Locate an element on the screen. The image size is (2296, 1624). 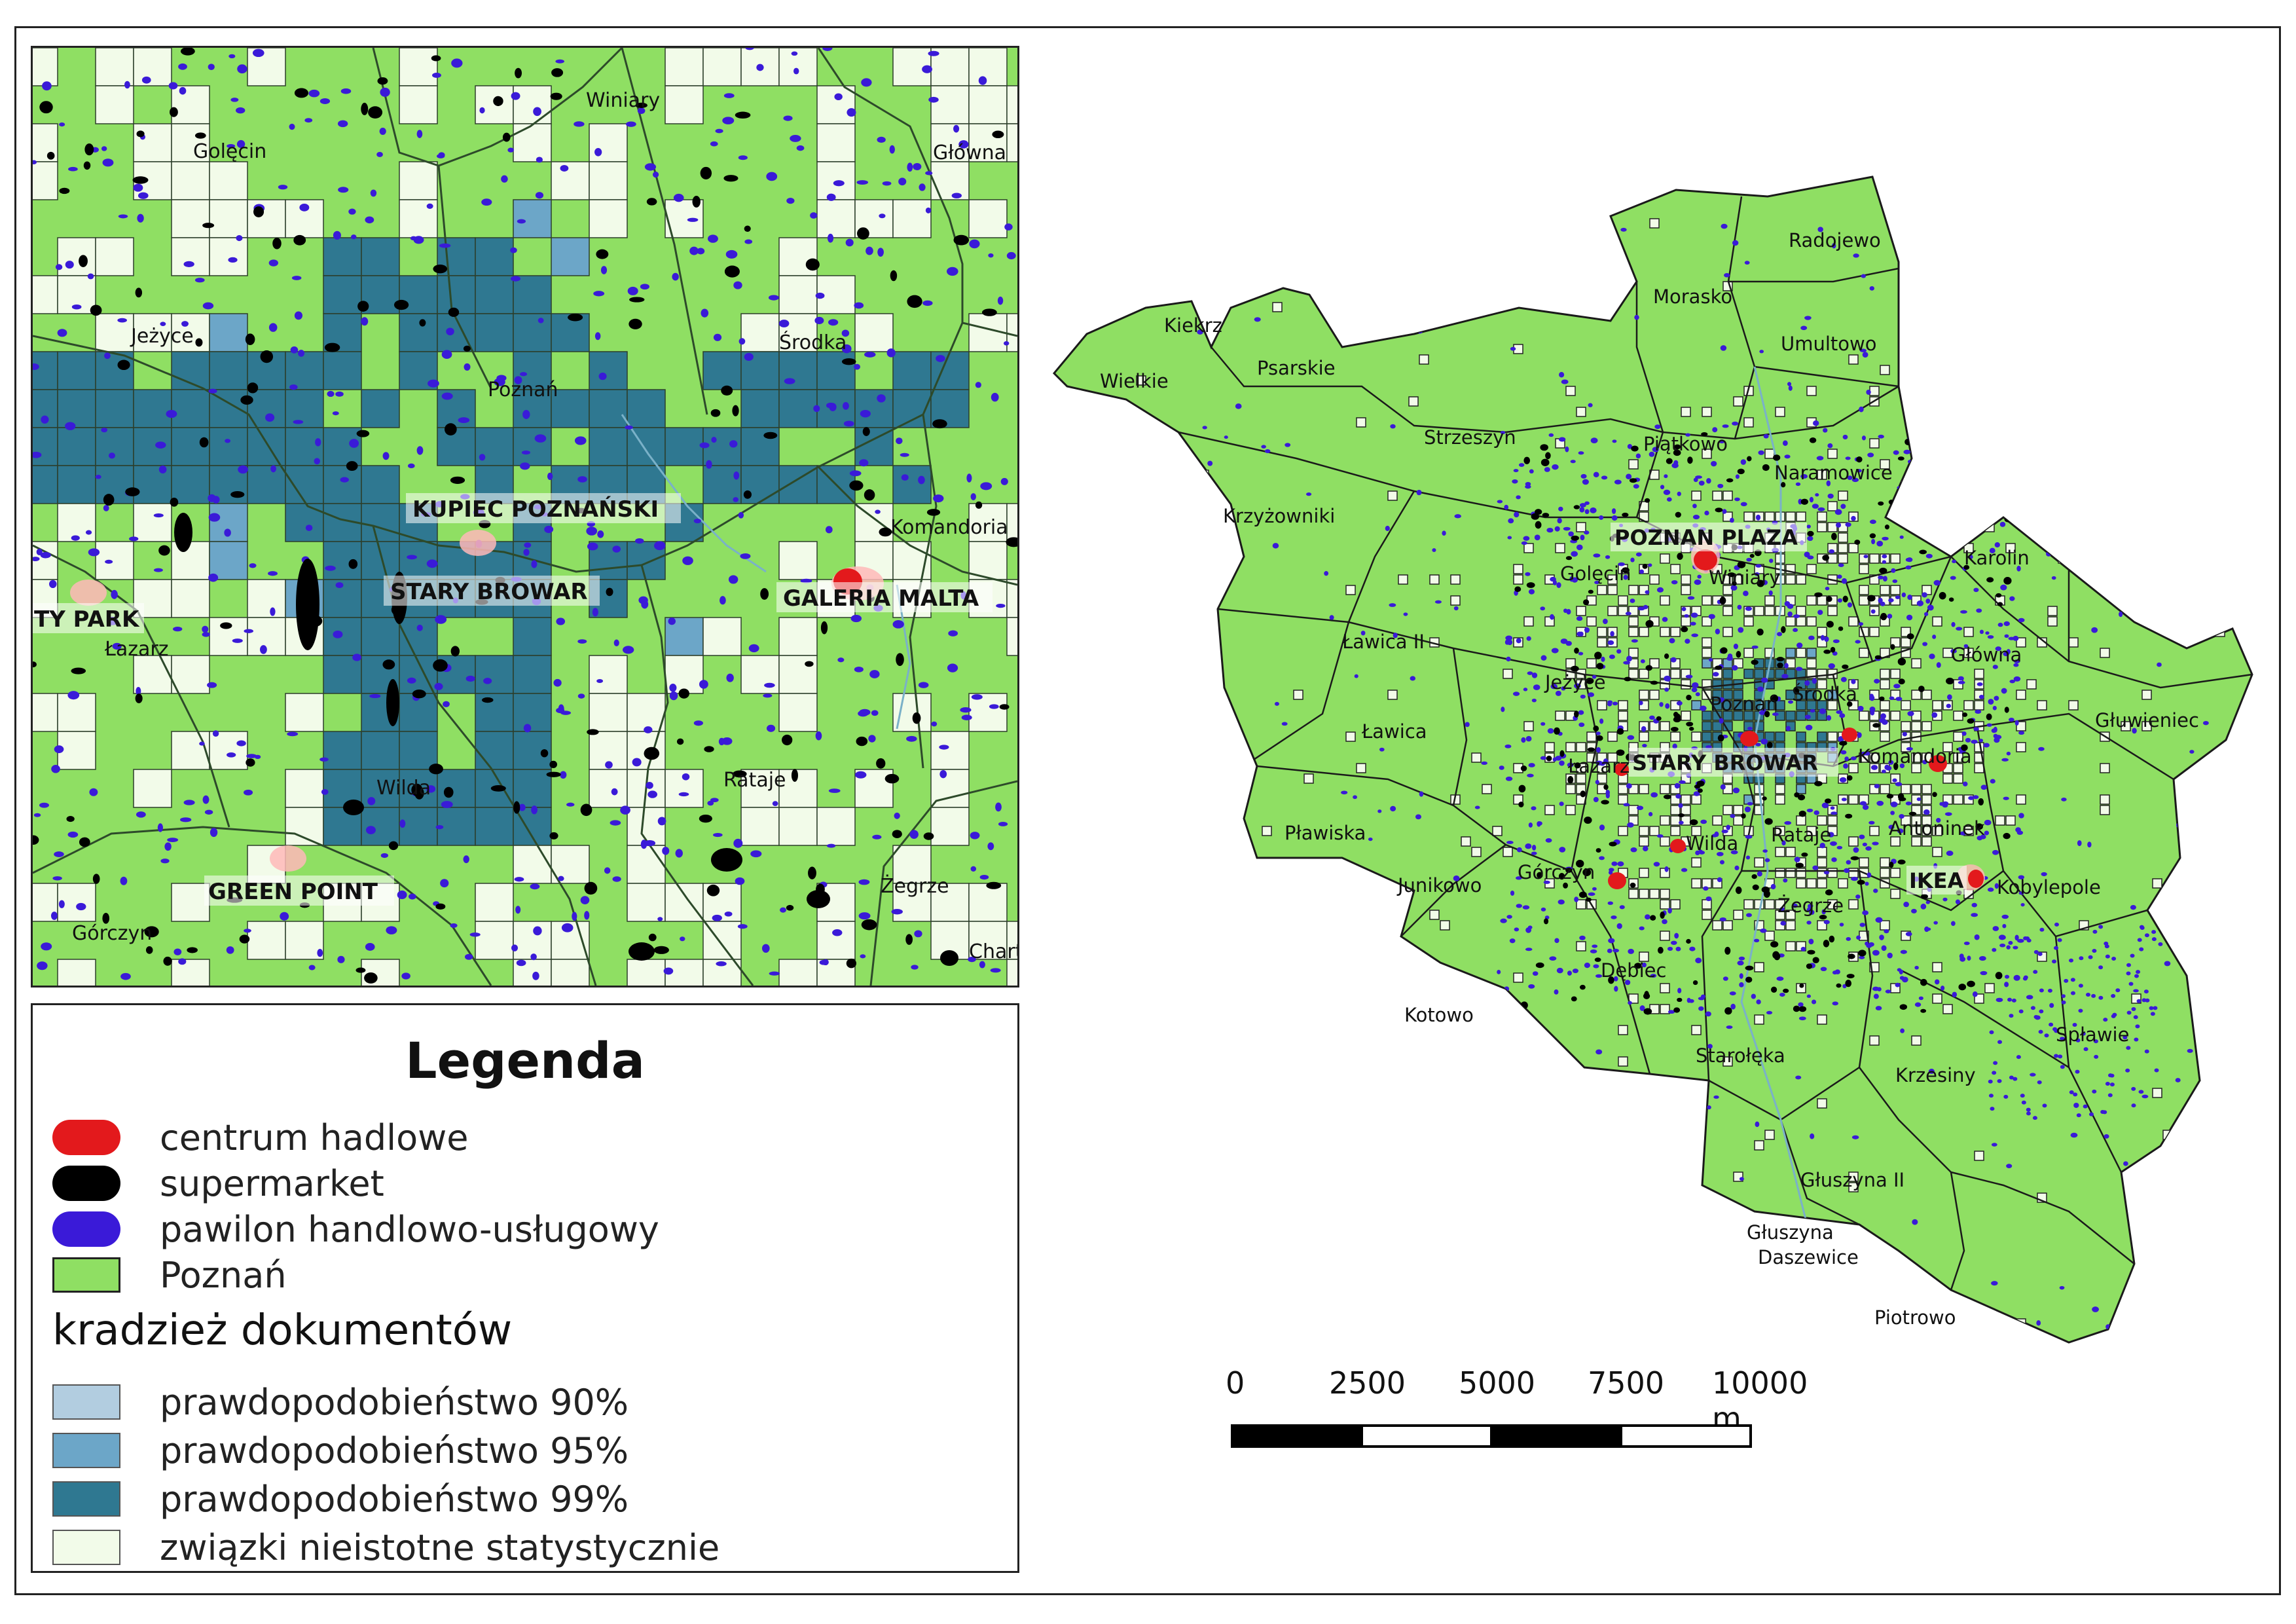
main-label: Ławica II is located at coordinates (1383, 642).